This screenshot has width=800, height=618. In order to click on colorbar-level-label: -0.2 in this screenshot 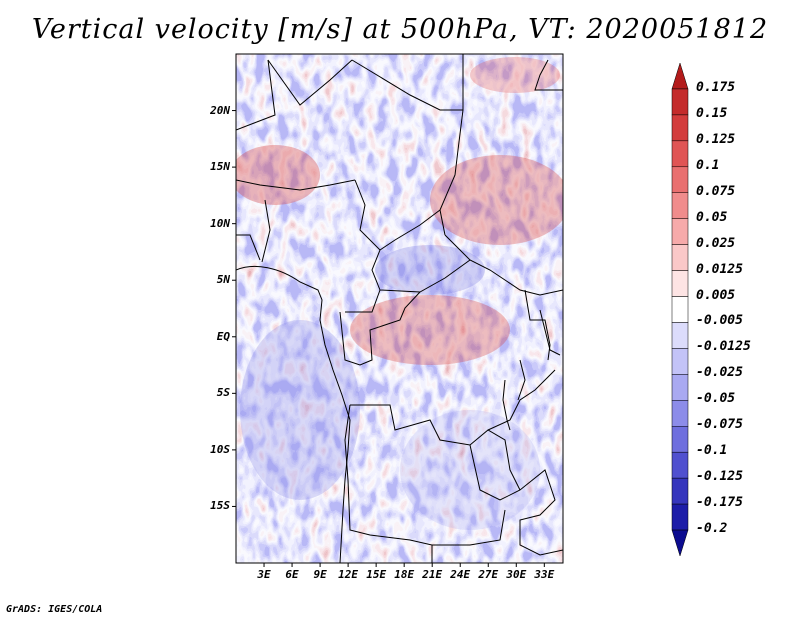, I will do `click(712, 529)`.